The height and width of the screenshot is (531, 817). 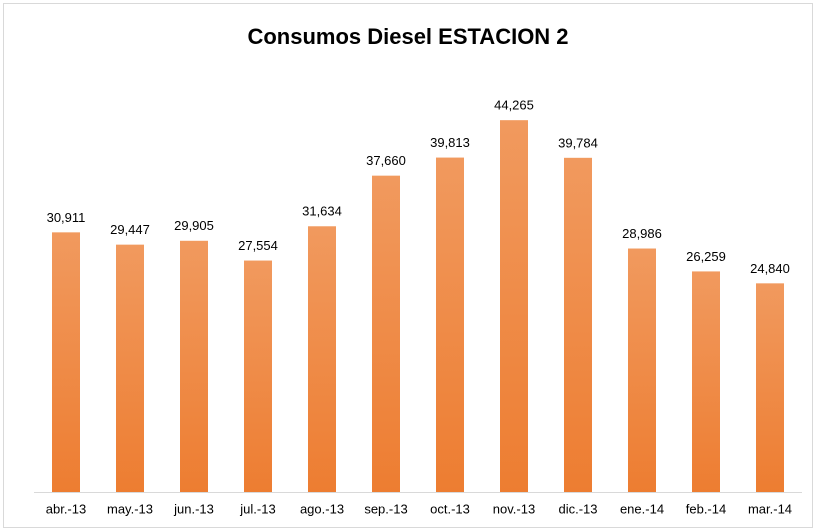 What do you see at coordinates (322, 211) in the screenshot?
I see `data-label: 31,634` at bounding box center [322, 211].